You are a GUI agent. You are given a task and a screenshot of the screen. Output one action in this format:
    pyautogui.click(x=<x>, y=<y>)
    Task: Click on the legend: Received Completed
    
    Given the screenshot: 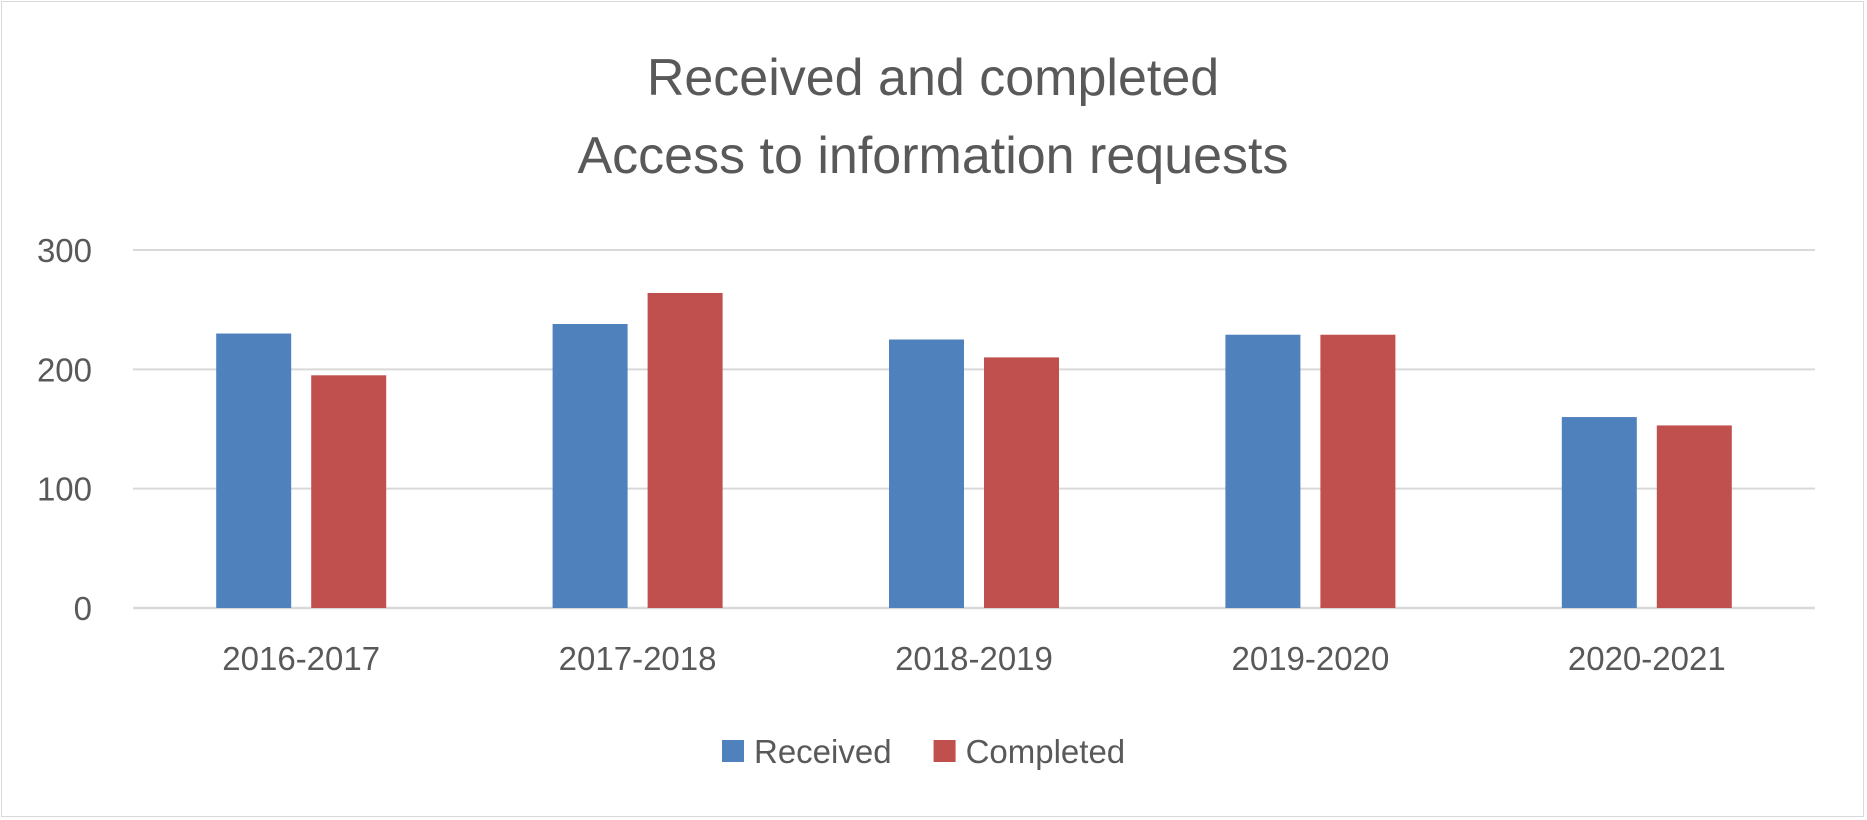 What is the action you would take?
    pyautogui.click(x=923, y=751)
    